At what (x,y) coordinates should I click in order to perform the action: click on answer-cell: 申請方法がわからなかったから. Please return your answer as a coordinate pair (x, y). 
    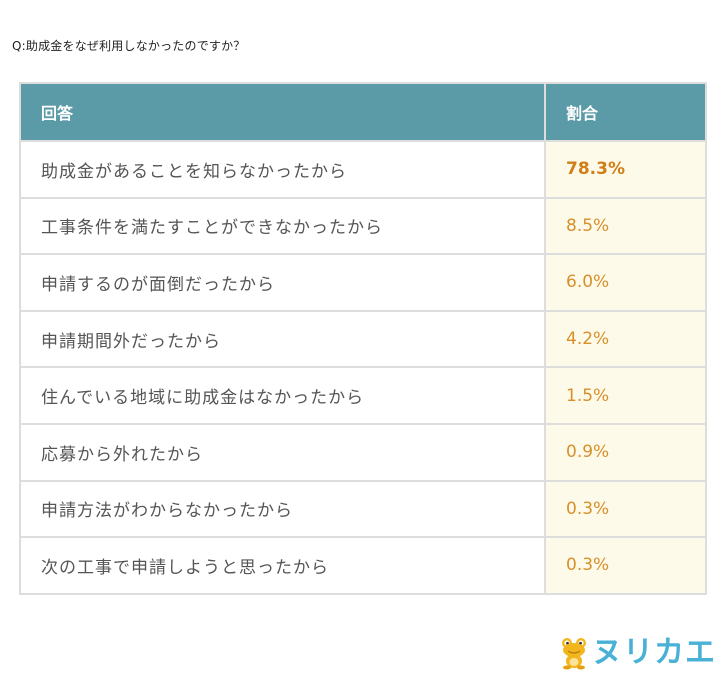
    Looking at the image, I should click on (282, 509).